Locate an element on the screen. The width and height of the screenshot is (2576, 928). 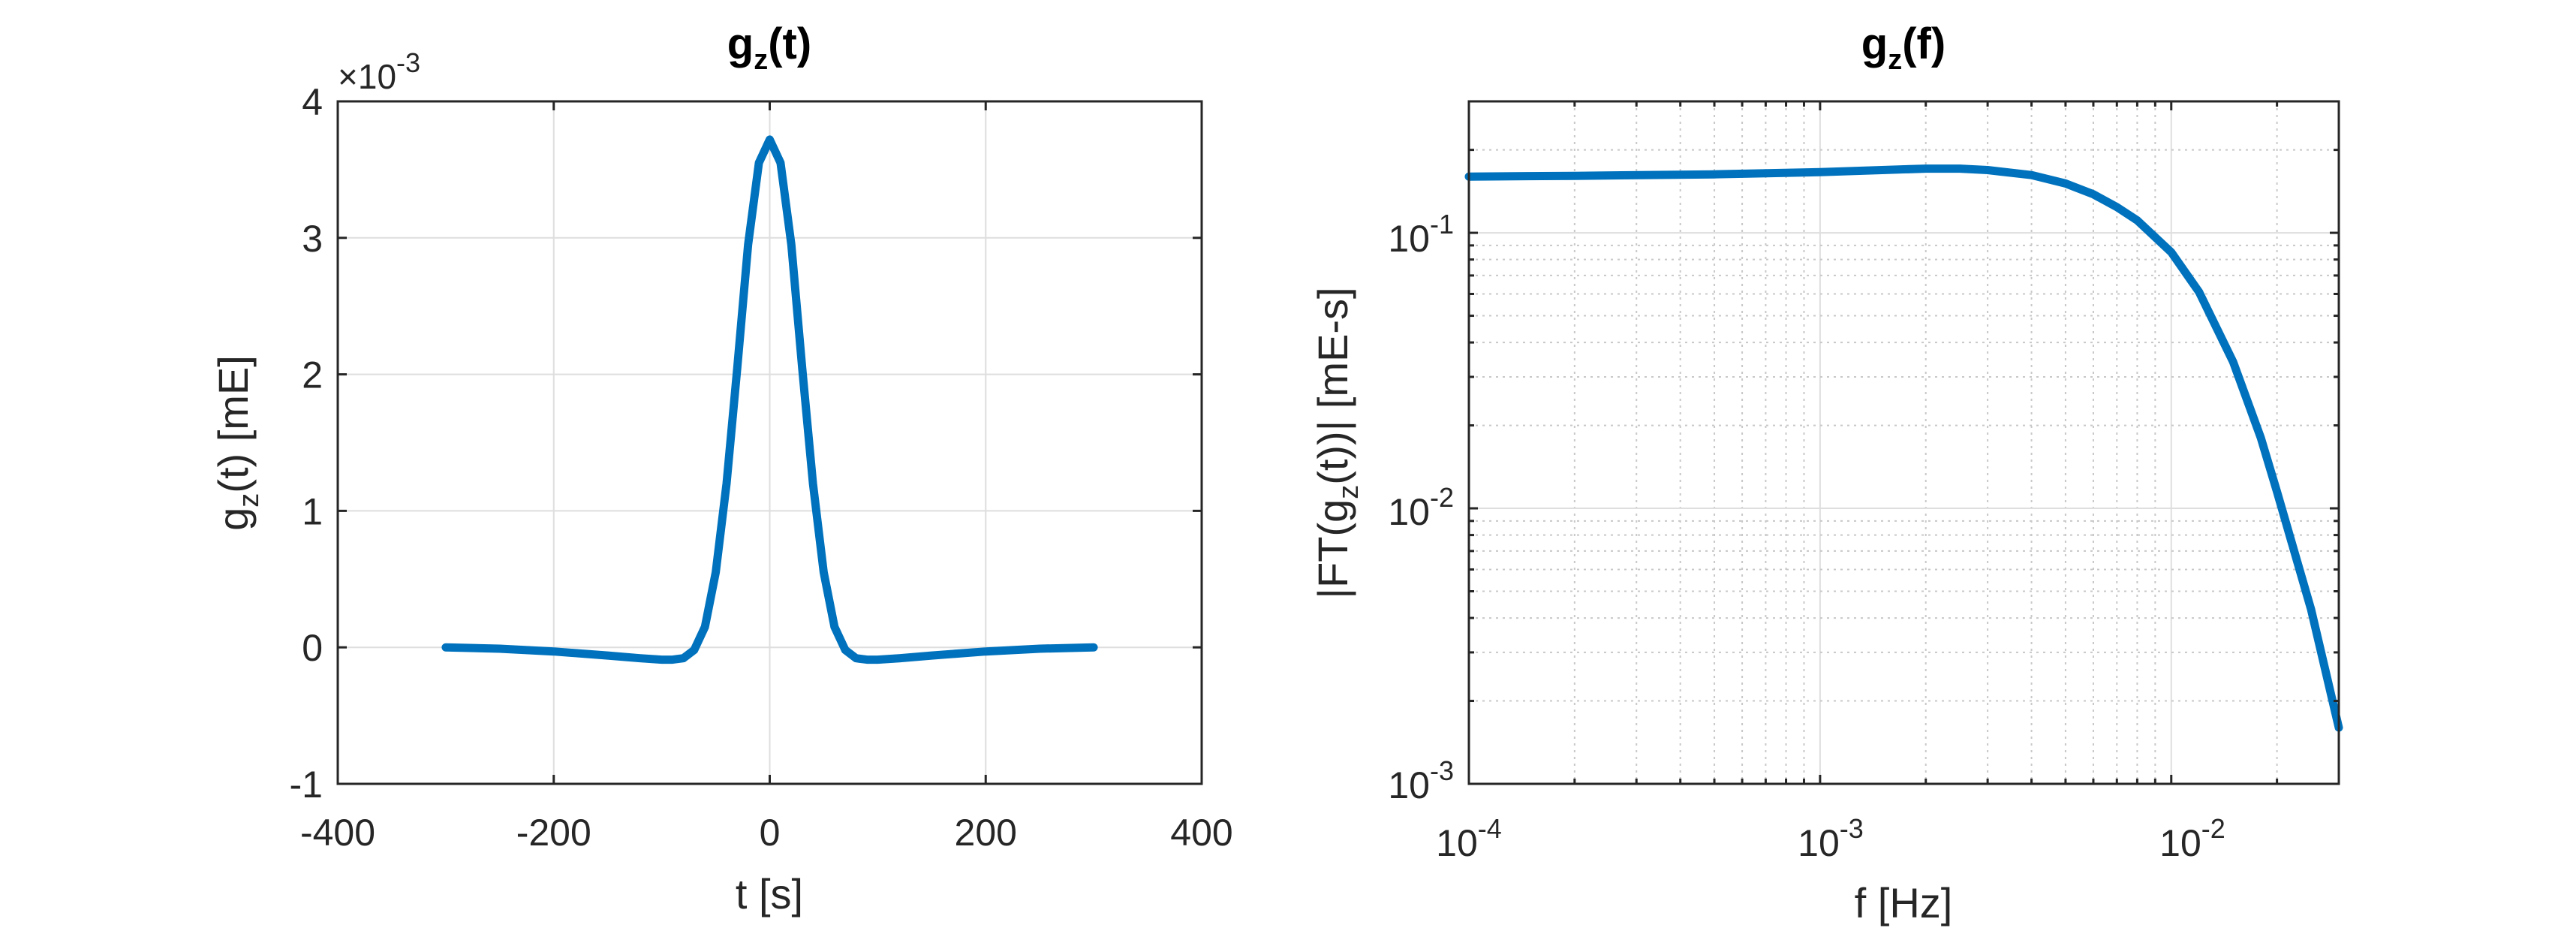
x-tick-exponent: -4 is located at coordinates (1490, 828).